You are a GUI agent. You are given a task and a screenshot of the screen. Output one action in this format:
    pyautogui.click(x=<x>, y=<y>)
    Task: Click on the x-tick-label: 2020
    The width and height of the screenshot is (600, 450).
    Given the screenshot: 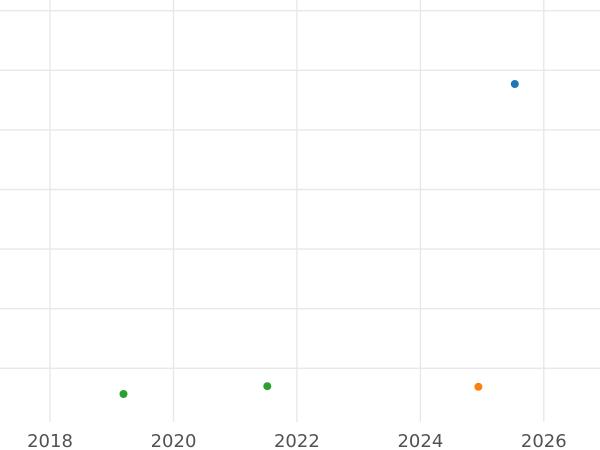 What is the action you would take?
    pyautogui.click(x=174, y=440)
    